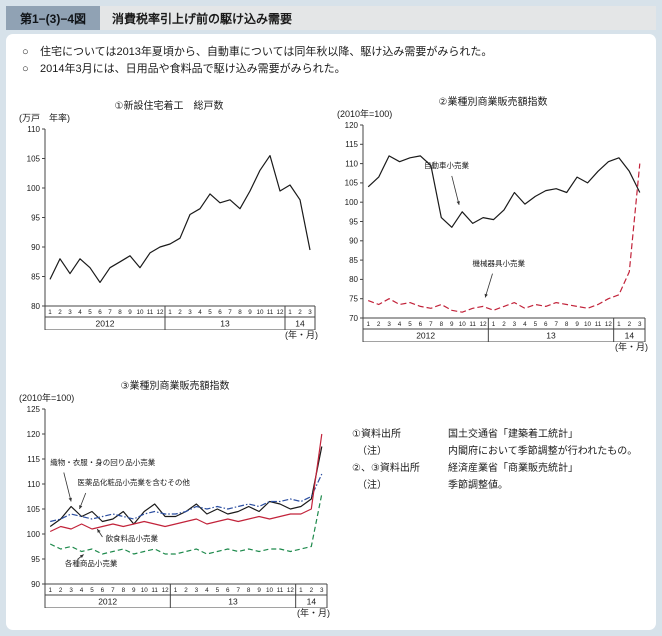 The image size is (662, 636). Describe the element at coordinates (353, 299) in the screenshot. I see `svg-text: 75` at that location.